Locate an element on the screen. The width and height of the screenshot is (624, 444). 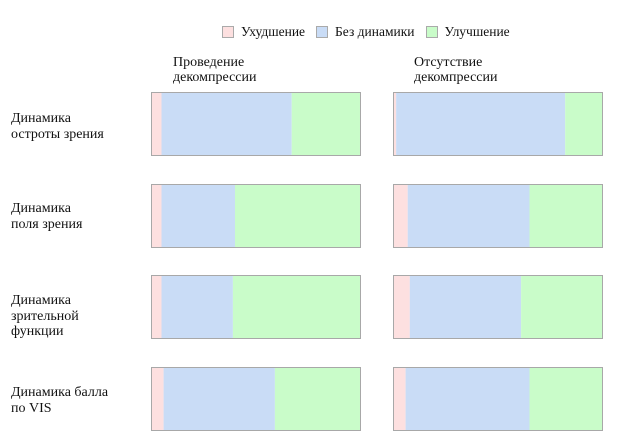
bar-segment-no-change-row2-col1 is located at coordinates (198, 216).